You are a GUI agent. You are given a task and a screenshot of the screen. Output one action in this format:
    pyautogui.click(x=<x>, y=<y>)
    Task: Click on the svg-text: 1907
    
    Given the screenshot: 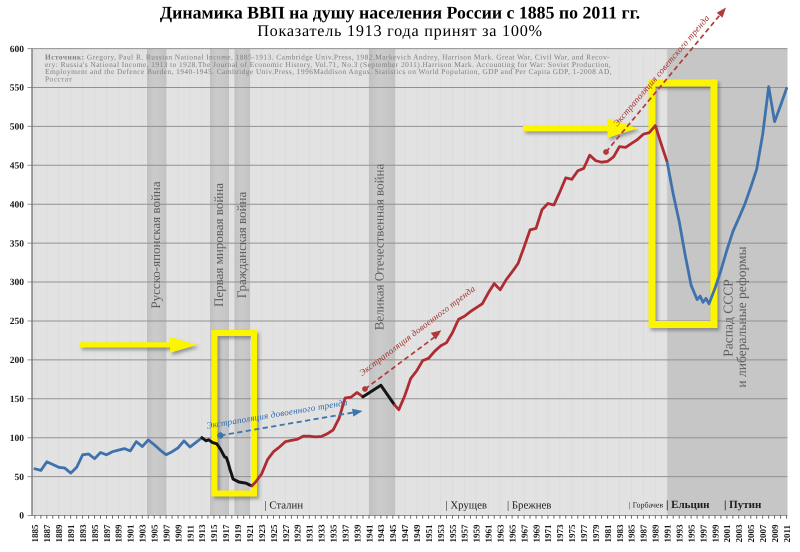 What is the action you would take?
    pyautogui.click(x=166, y=533)
    